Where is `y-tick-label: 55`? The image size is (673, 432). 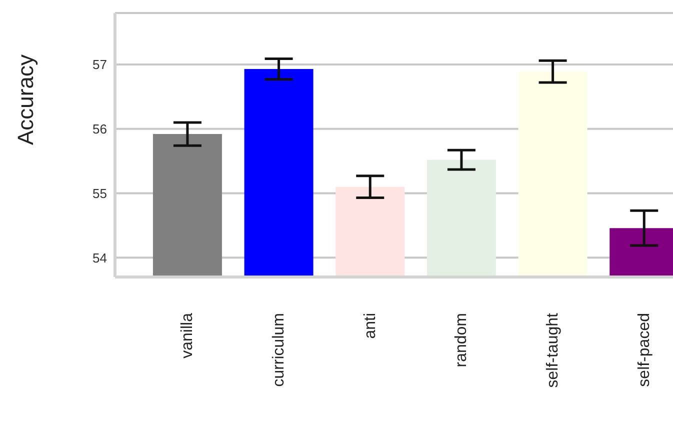
y-tick-label: 55 is located at coordinates (99, 193).